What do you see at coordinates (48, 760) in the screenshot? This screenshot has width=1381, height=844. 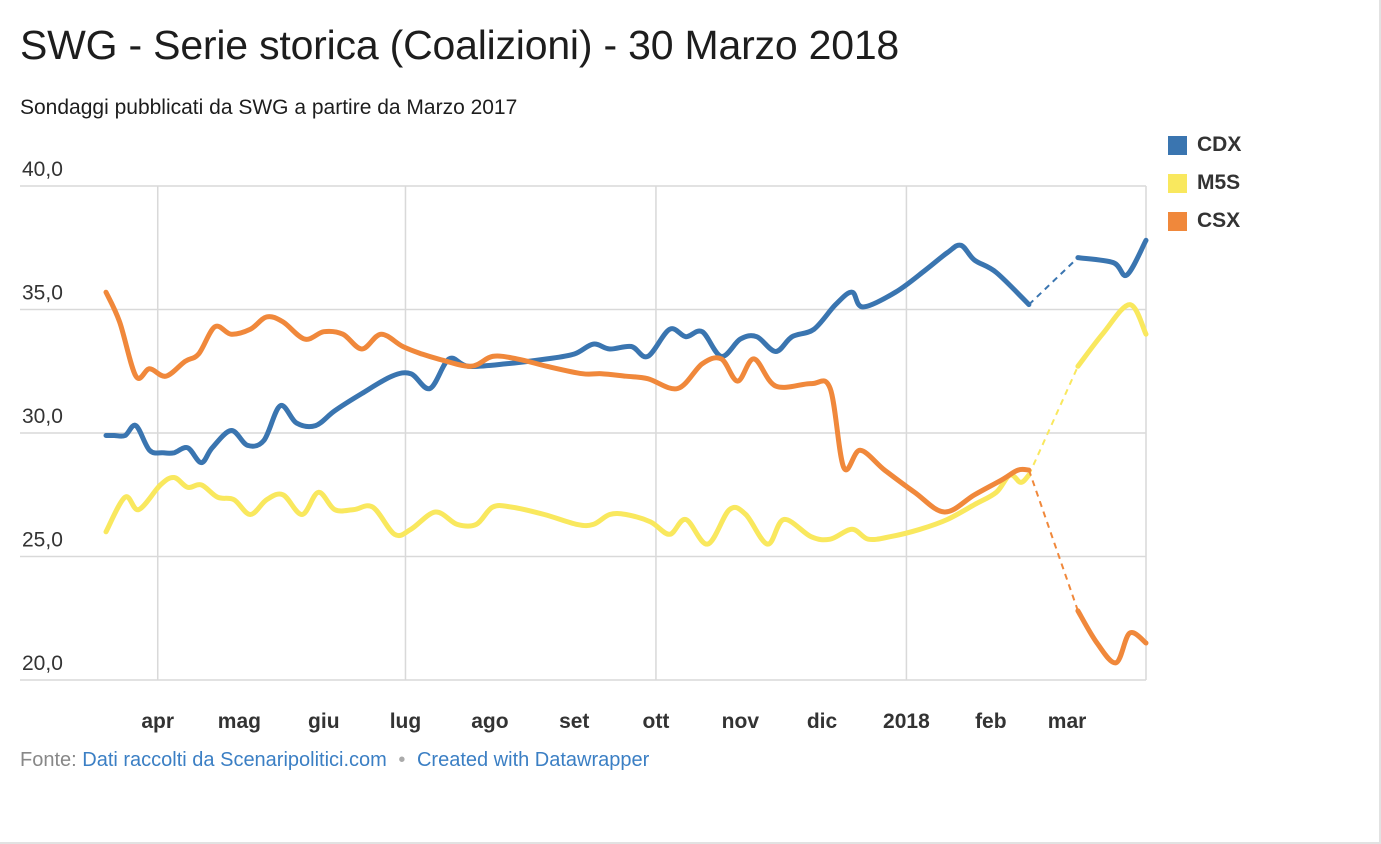 I see `source-label: Fonte:` at bounding box center [48, 760].